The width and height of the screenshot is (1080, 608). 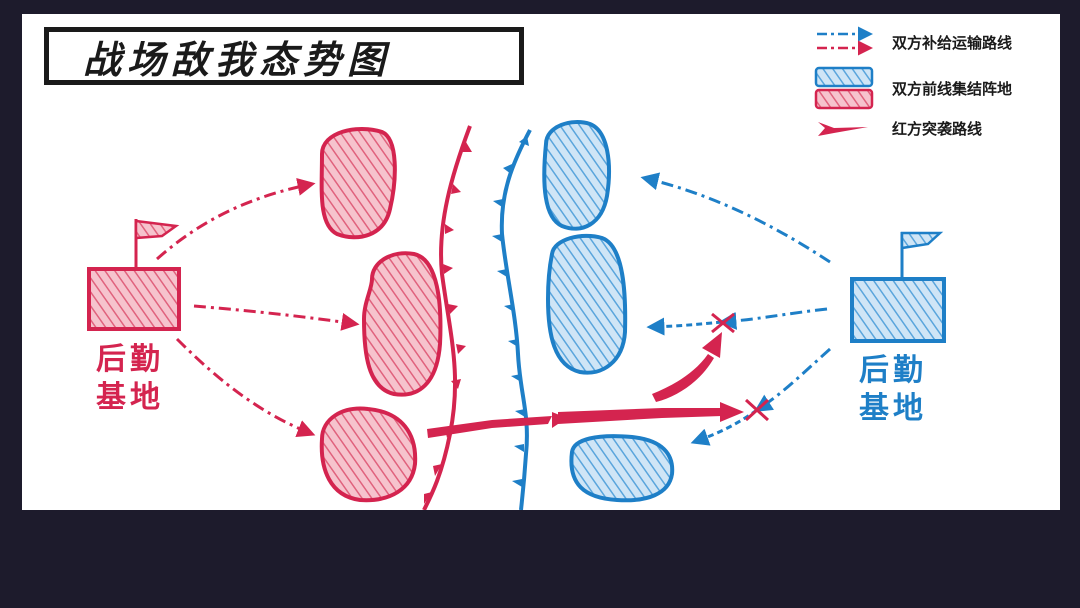 What do you see at coordinates (893, 370) in the screenshot?
I see `blue-base-label-line1: 后勤` at bounding box center [893, 370].